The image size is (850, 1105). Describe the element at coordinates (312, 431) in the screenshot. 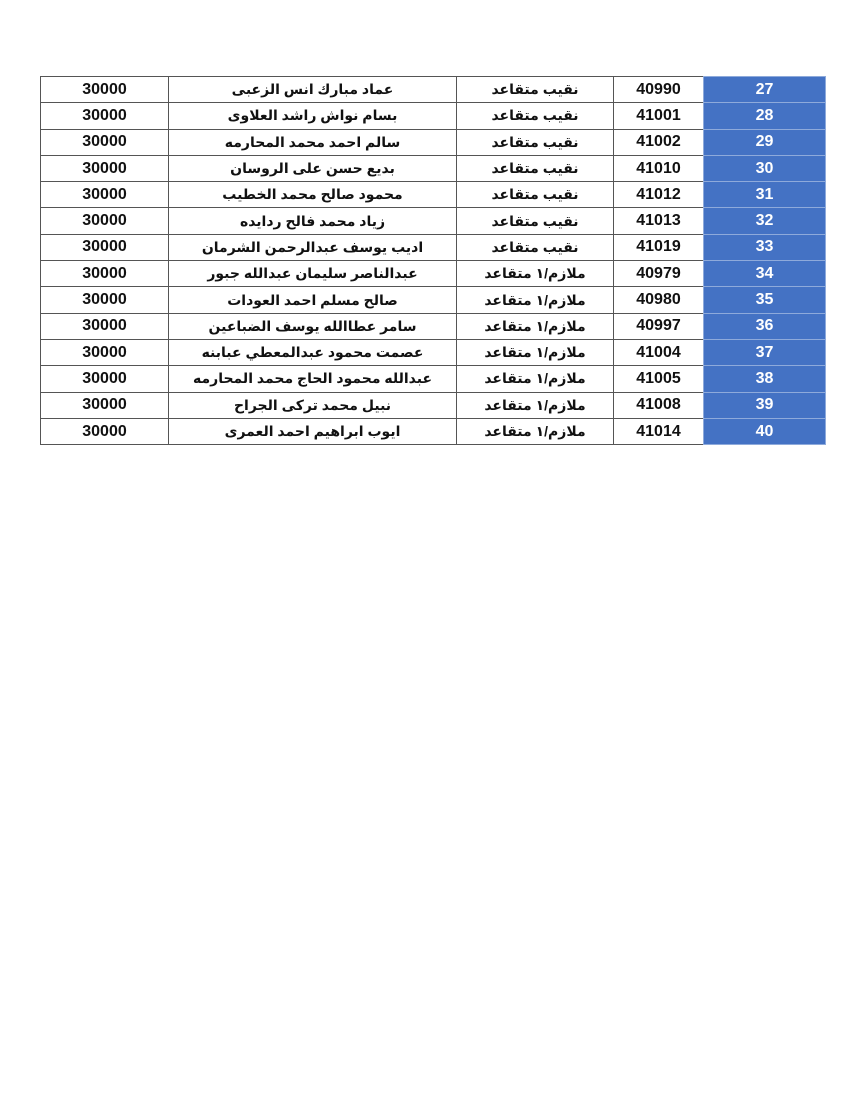

I see `name-cell: ايوب ابراهيم احمد العمرى` at that location.